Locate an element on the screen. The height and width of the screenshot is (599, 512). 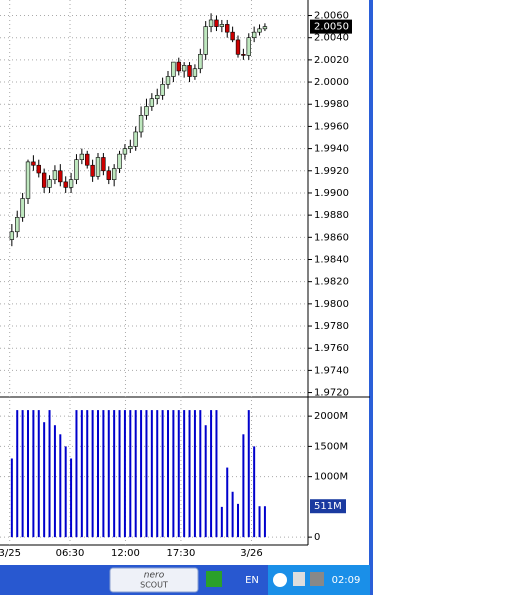
y-tick-label: 1.9960 is located at coordinates (331, 126).